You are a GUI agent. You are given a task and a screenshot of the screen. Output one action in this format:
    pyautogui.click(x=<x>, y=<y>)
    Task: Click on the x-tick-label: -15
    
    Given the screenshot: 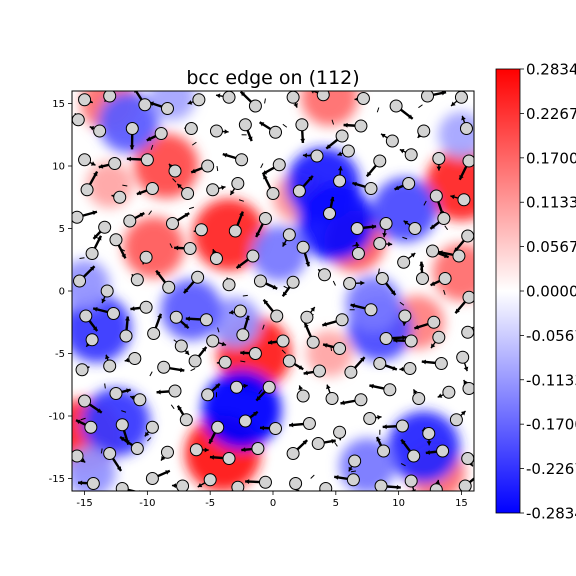 What is the action you would take?
    pyautogui.click(x=84, y=503)
    